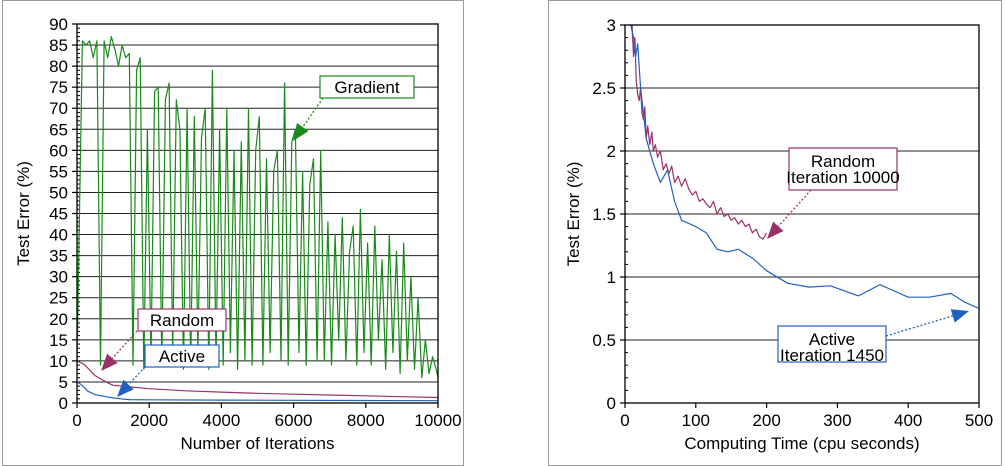 This screenshot has width=1006, height=466. I want to click on annotation-gradient-arrow-head, so click(301, 132).